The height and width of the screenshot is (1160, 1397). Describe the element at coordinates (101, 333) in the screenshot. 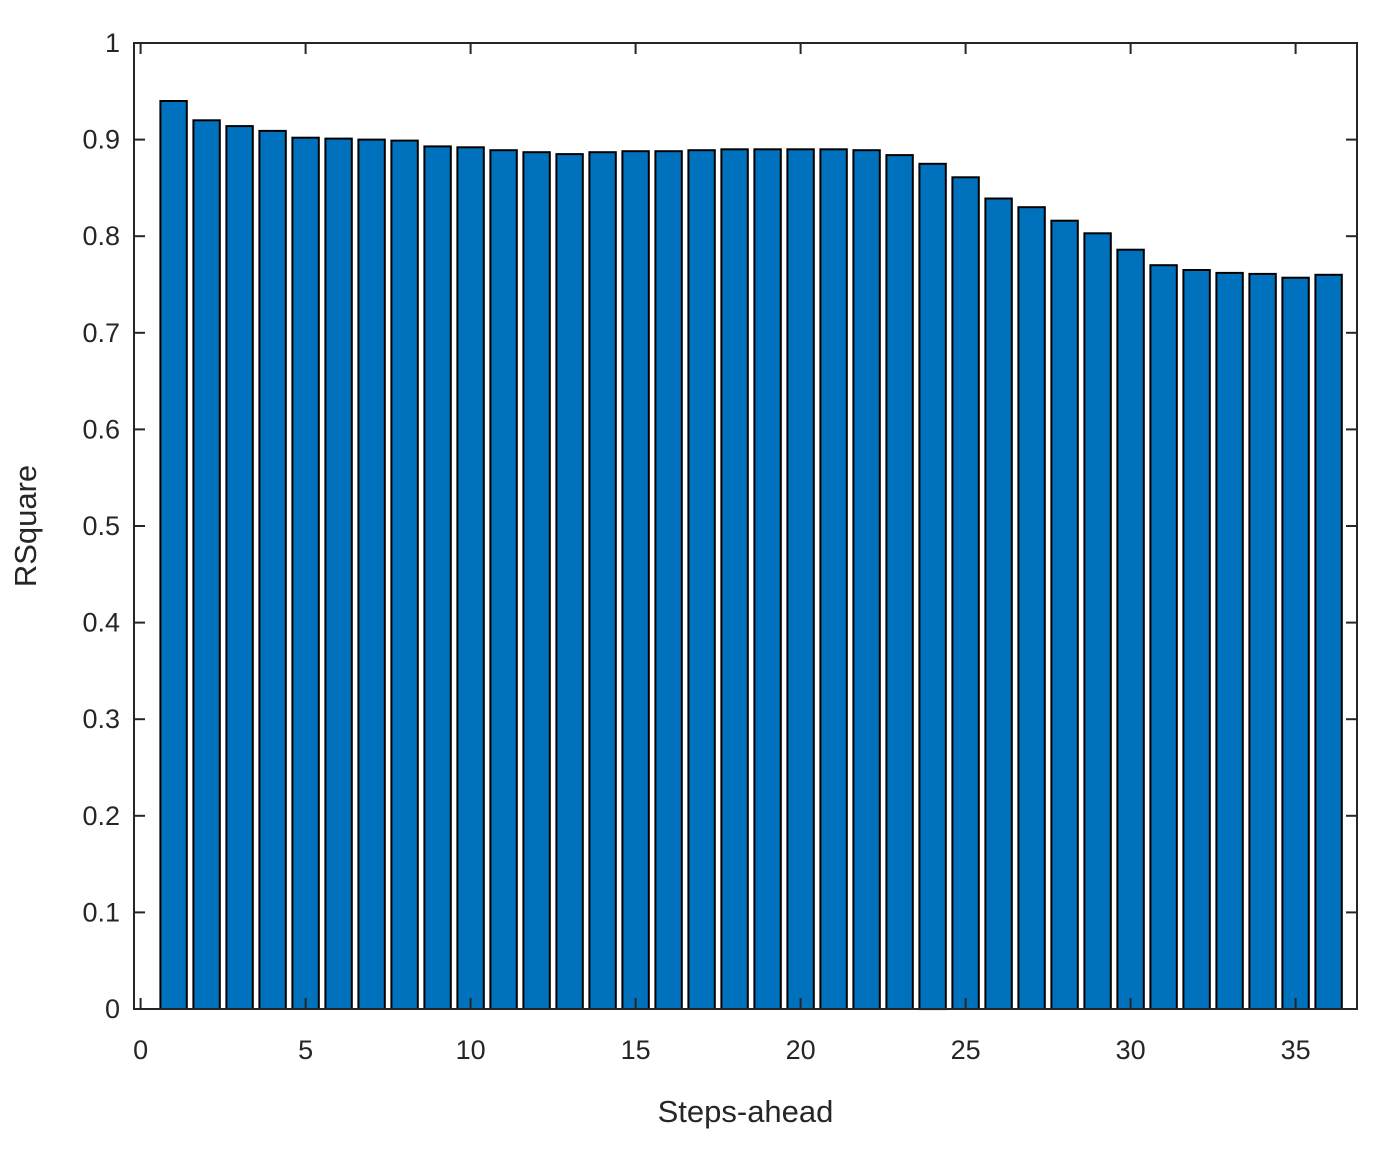

I see `y-tick-label: 0.7` at that location.